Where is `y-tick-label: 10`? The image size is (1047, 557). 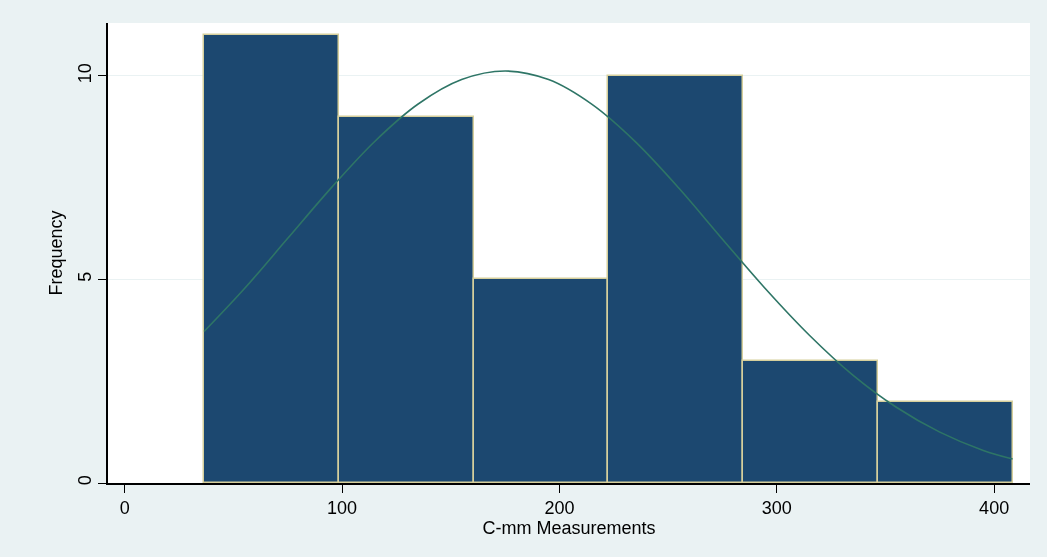 y-tick-label: 10 is located at coordinates (85, 73).